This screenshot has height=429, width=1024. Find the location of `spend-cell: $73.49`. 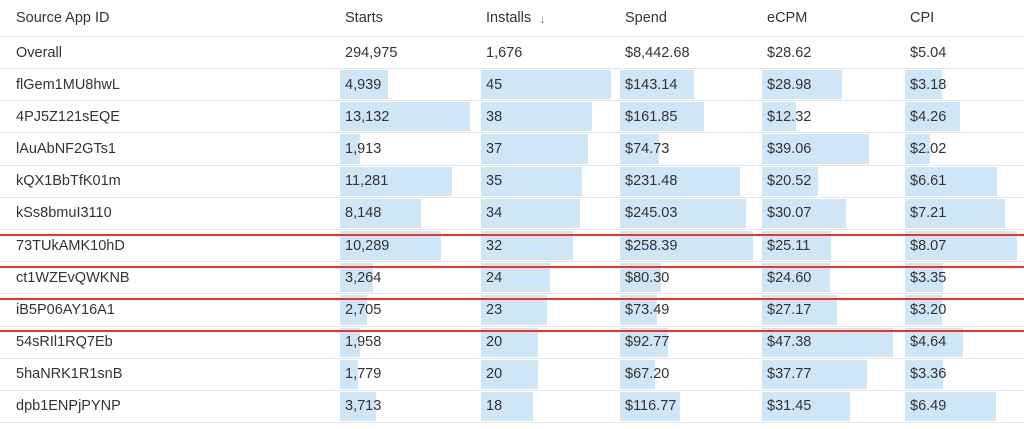

spend-cell: $73.49 is located at coordinates (687, 309).